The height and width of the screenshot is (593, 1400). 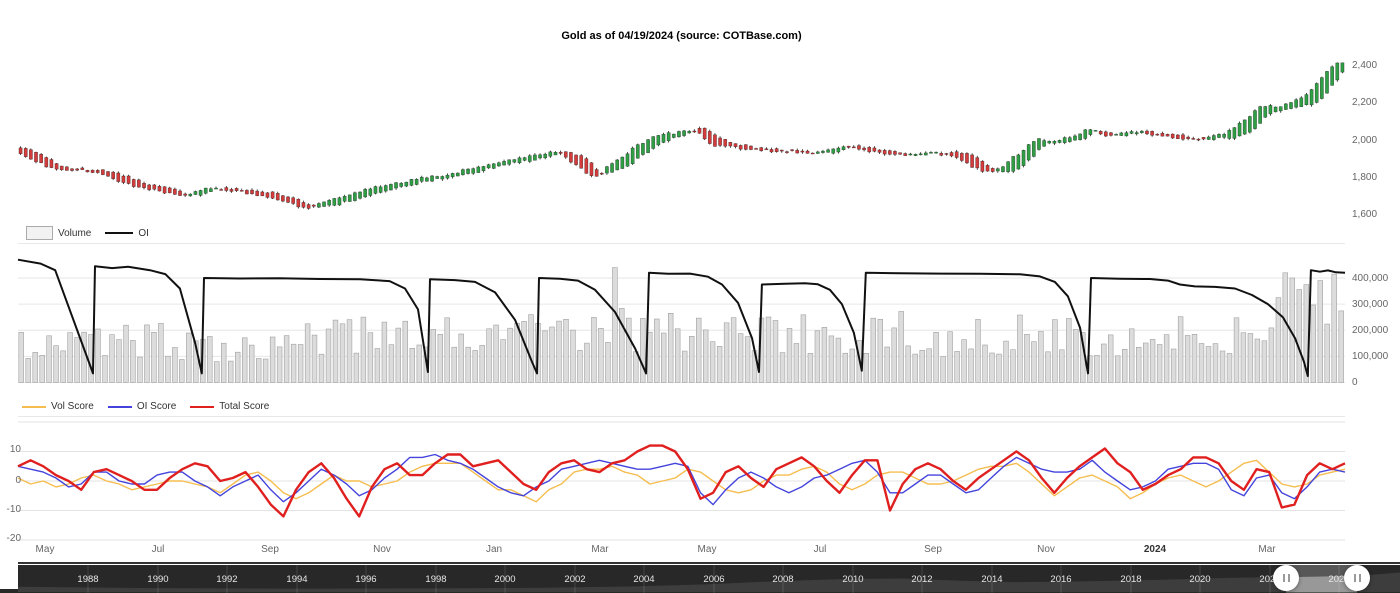 I want to click on volume-axis-label: 100,000, so click(x=1370, y=356).